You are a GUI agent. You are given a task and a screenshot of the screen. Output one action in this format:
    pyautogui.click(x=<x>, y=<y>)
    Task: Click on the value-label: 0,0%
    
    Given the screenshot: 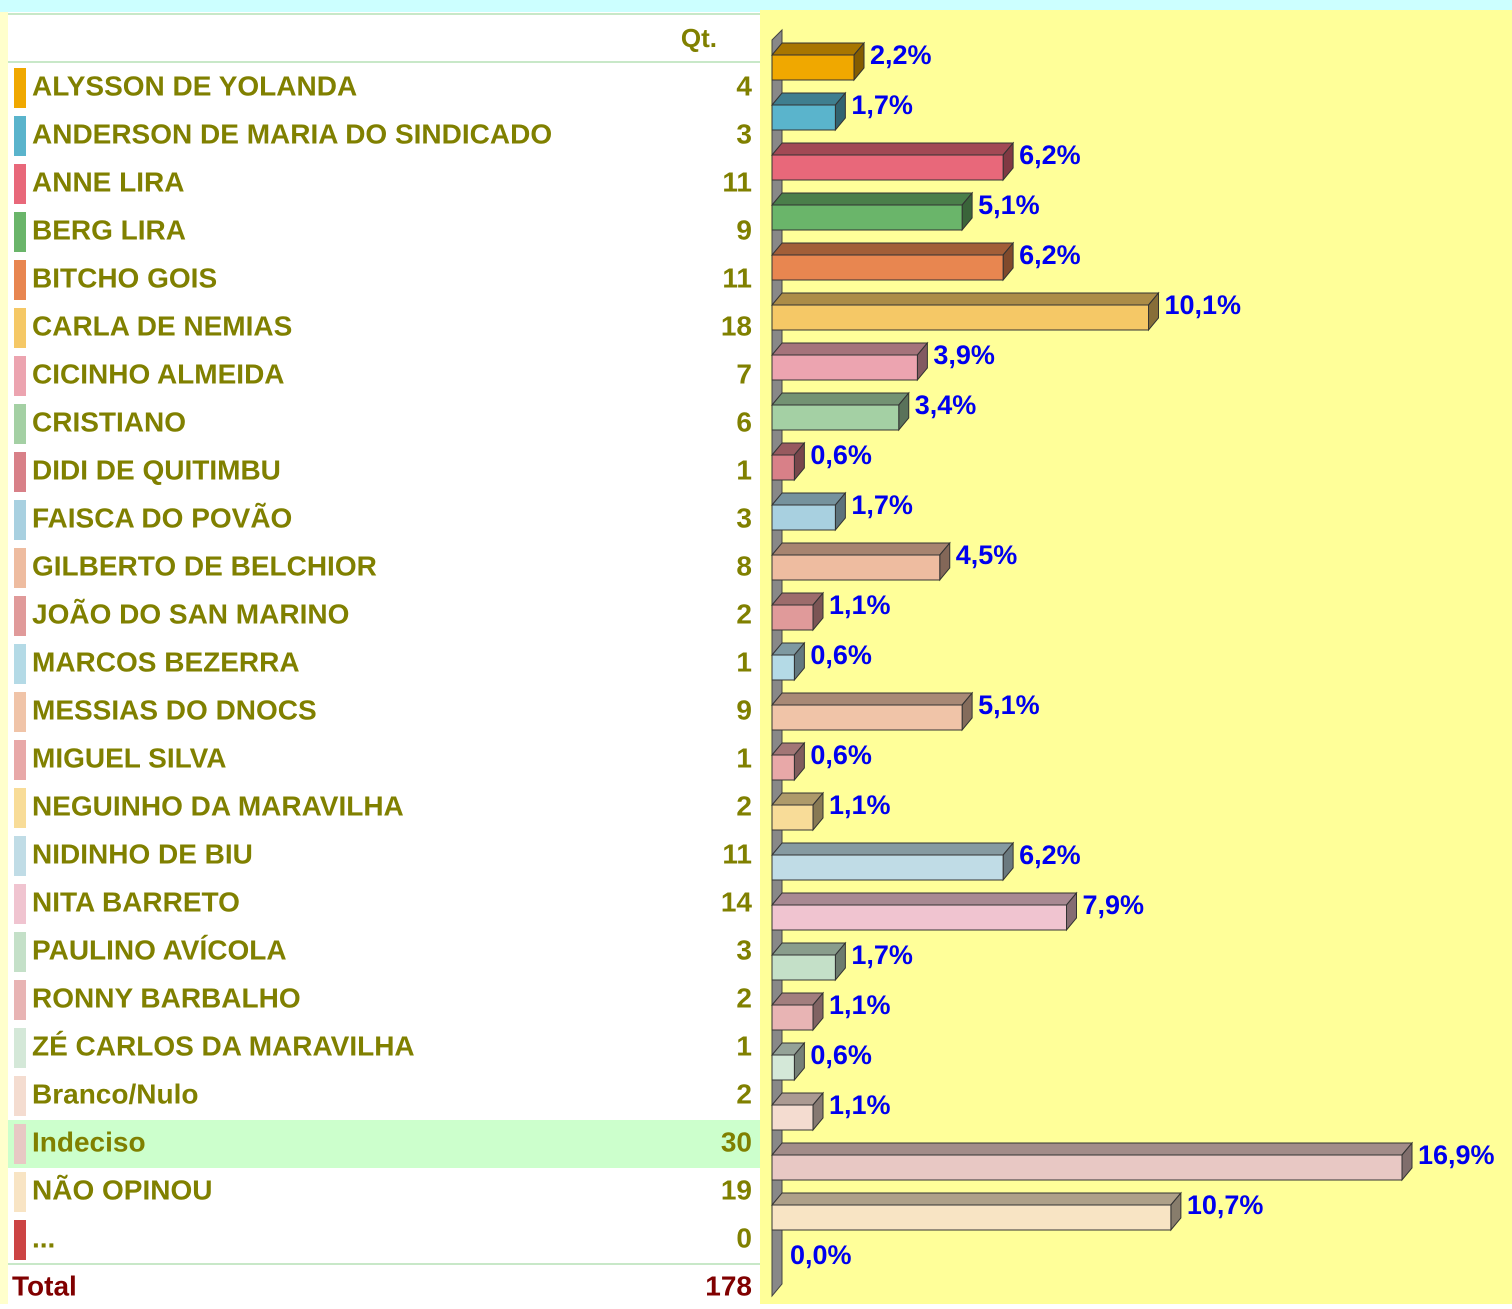 What is the action you would take?
    pyautogui.click(x=821, y=1255)
    